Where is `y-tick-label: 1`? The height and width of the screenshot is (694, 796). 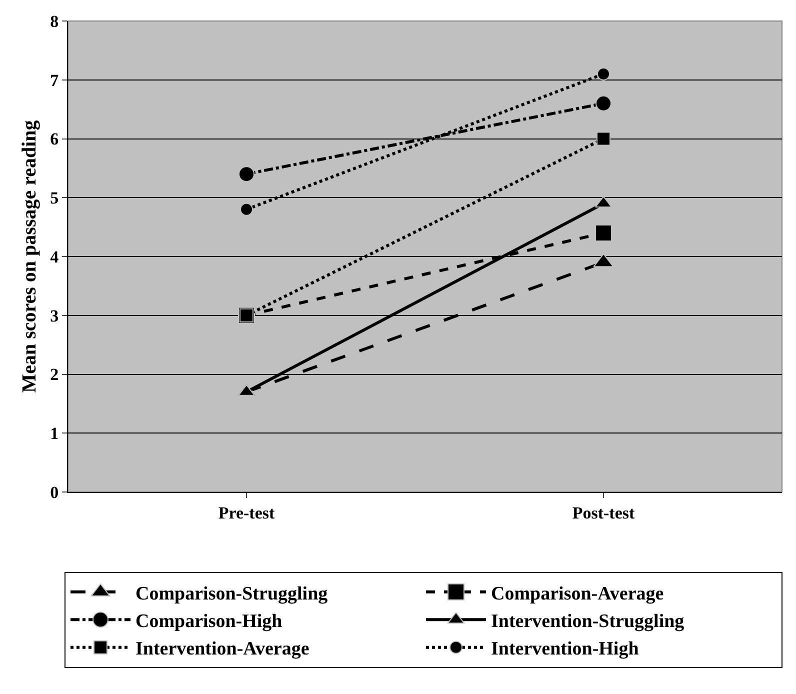 y-tick-label: 1 is located at coordinates (54, 434).